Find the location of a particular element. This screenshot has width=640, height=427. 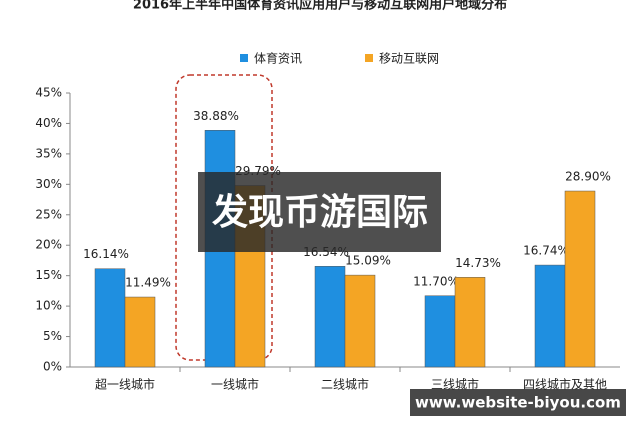

legend-label: 移动互联网 is located at coordinates (409, 59).